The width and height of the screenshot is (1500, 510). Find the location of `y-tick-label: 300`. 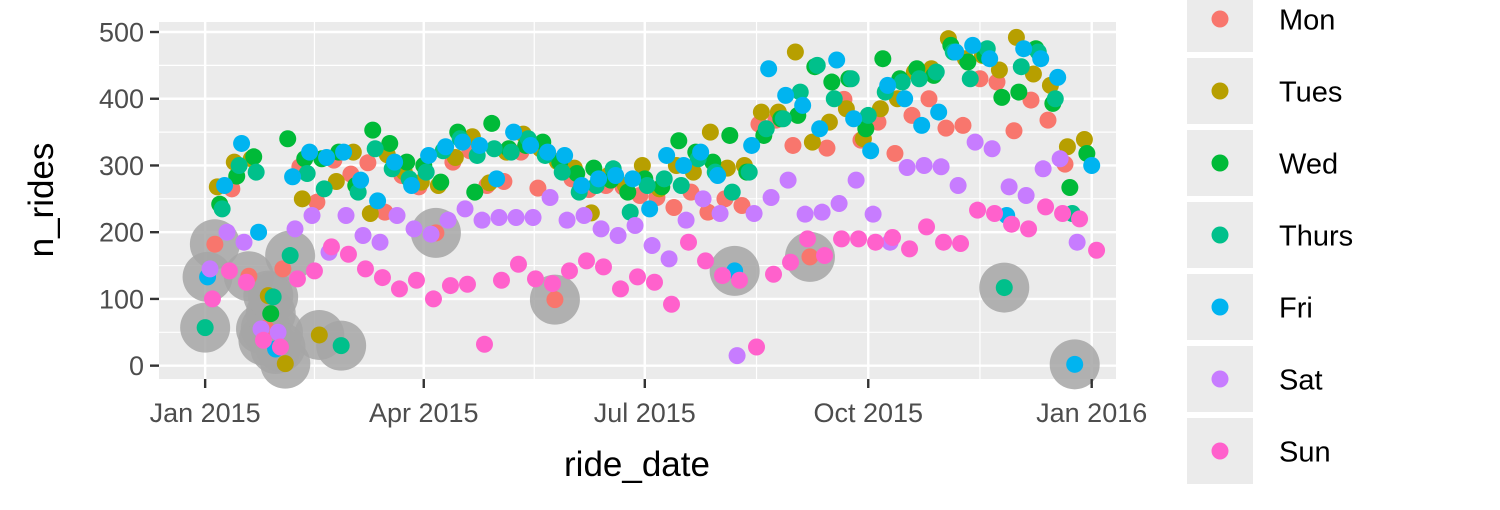

y-tick-label: 300 is located at coordinates (121, 166).